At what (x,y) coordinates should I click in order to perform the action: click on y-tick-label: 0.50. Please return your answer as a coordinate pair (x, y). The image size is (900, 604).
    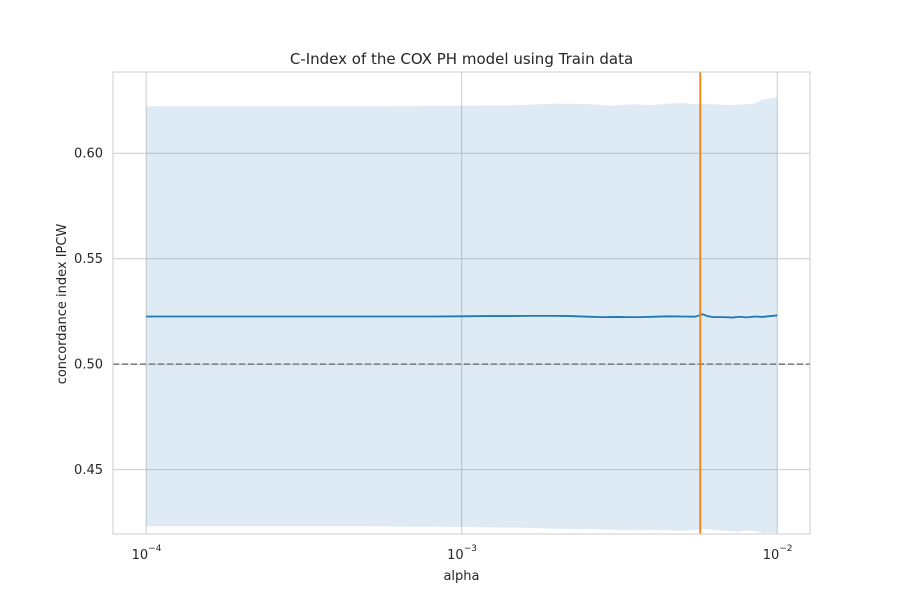
    Looking at the image, I should click on (88, 365).